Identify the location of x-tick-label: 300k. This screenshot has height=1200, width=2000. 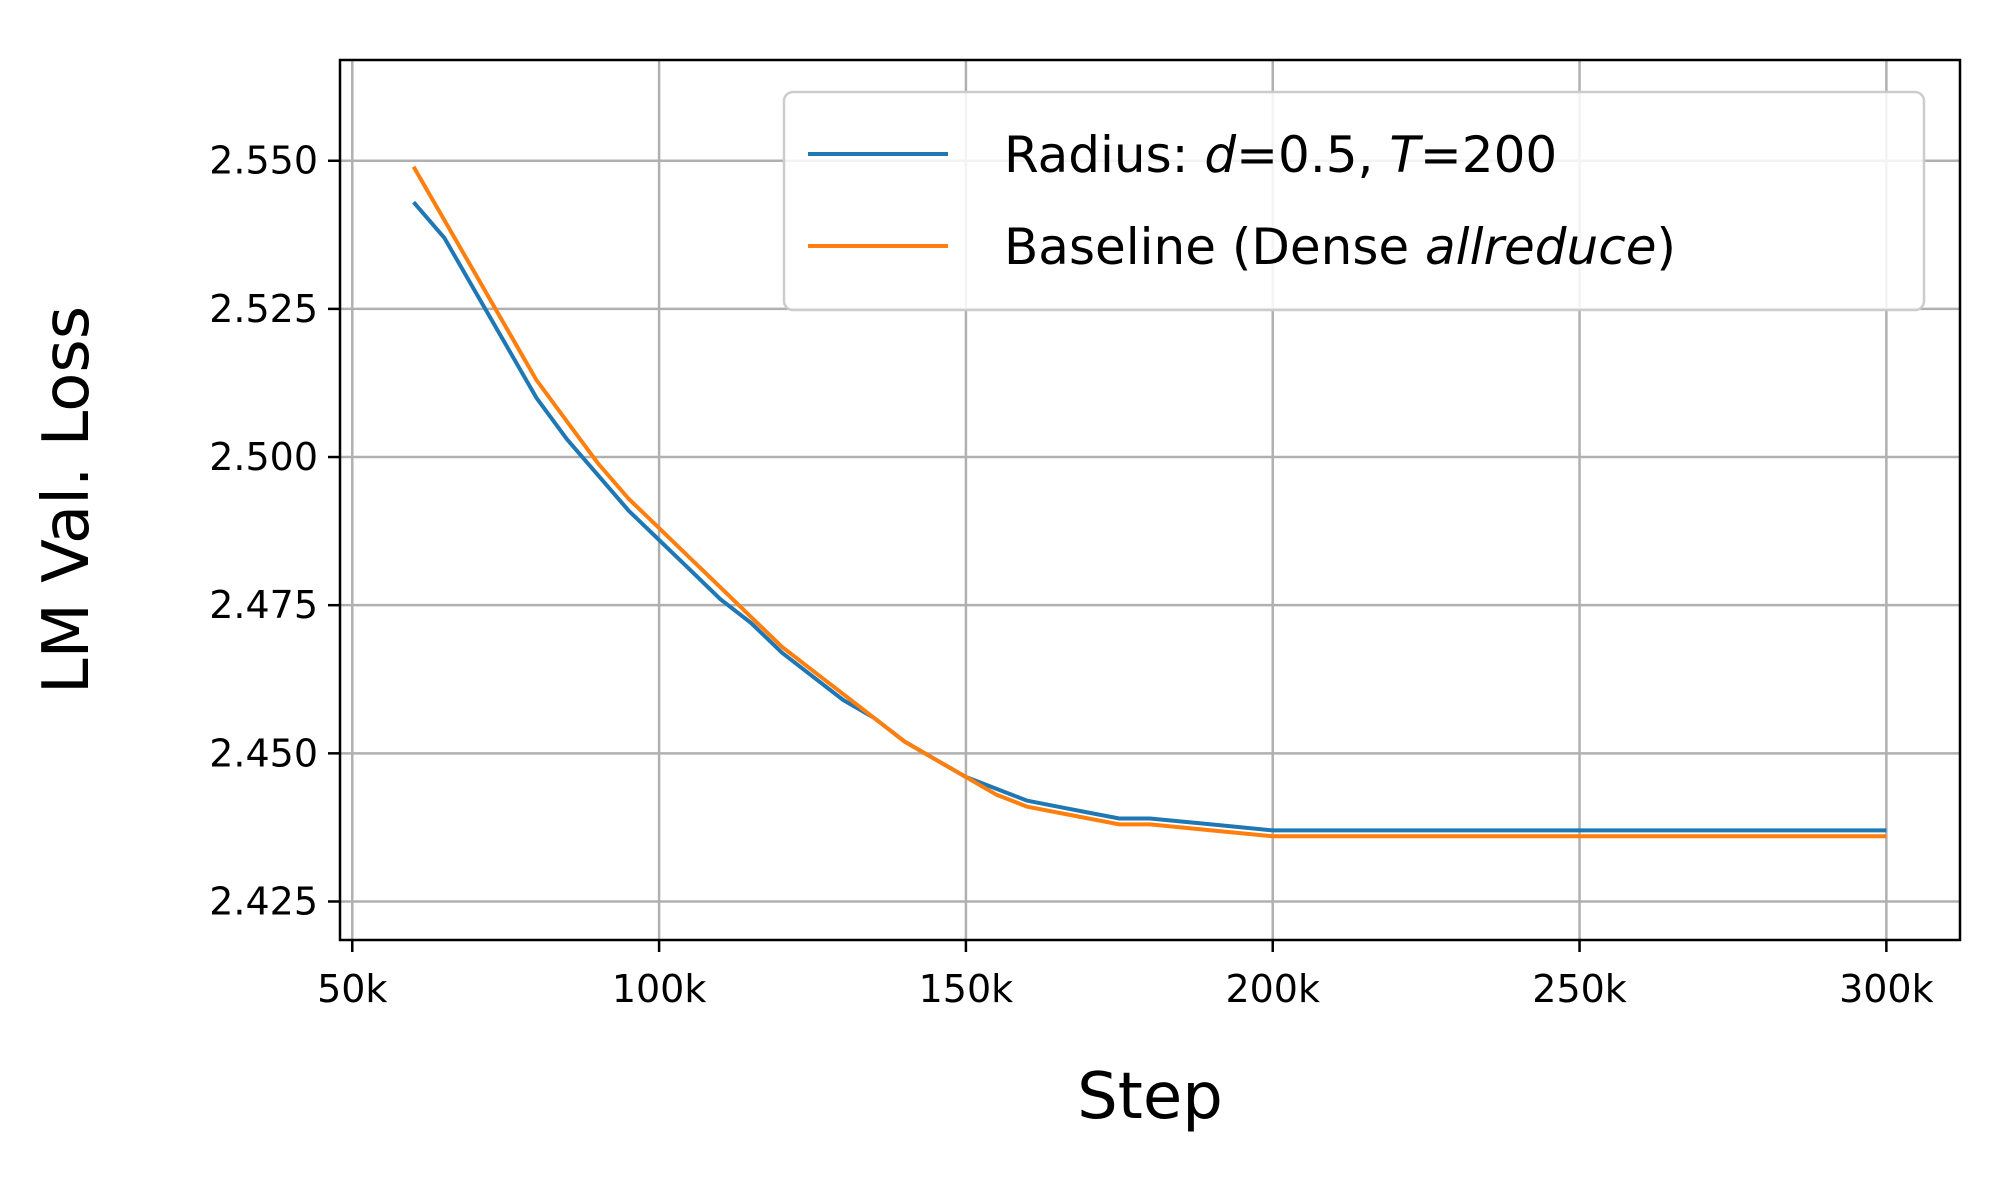
(1886, 989).